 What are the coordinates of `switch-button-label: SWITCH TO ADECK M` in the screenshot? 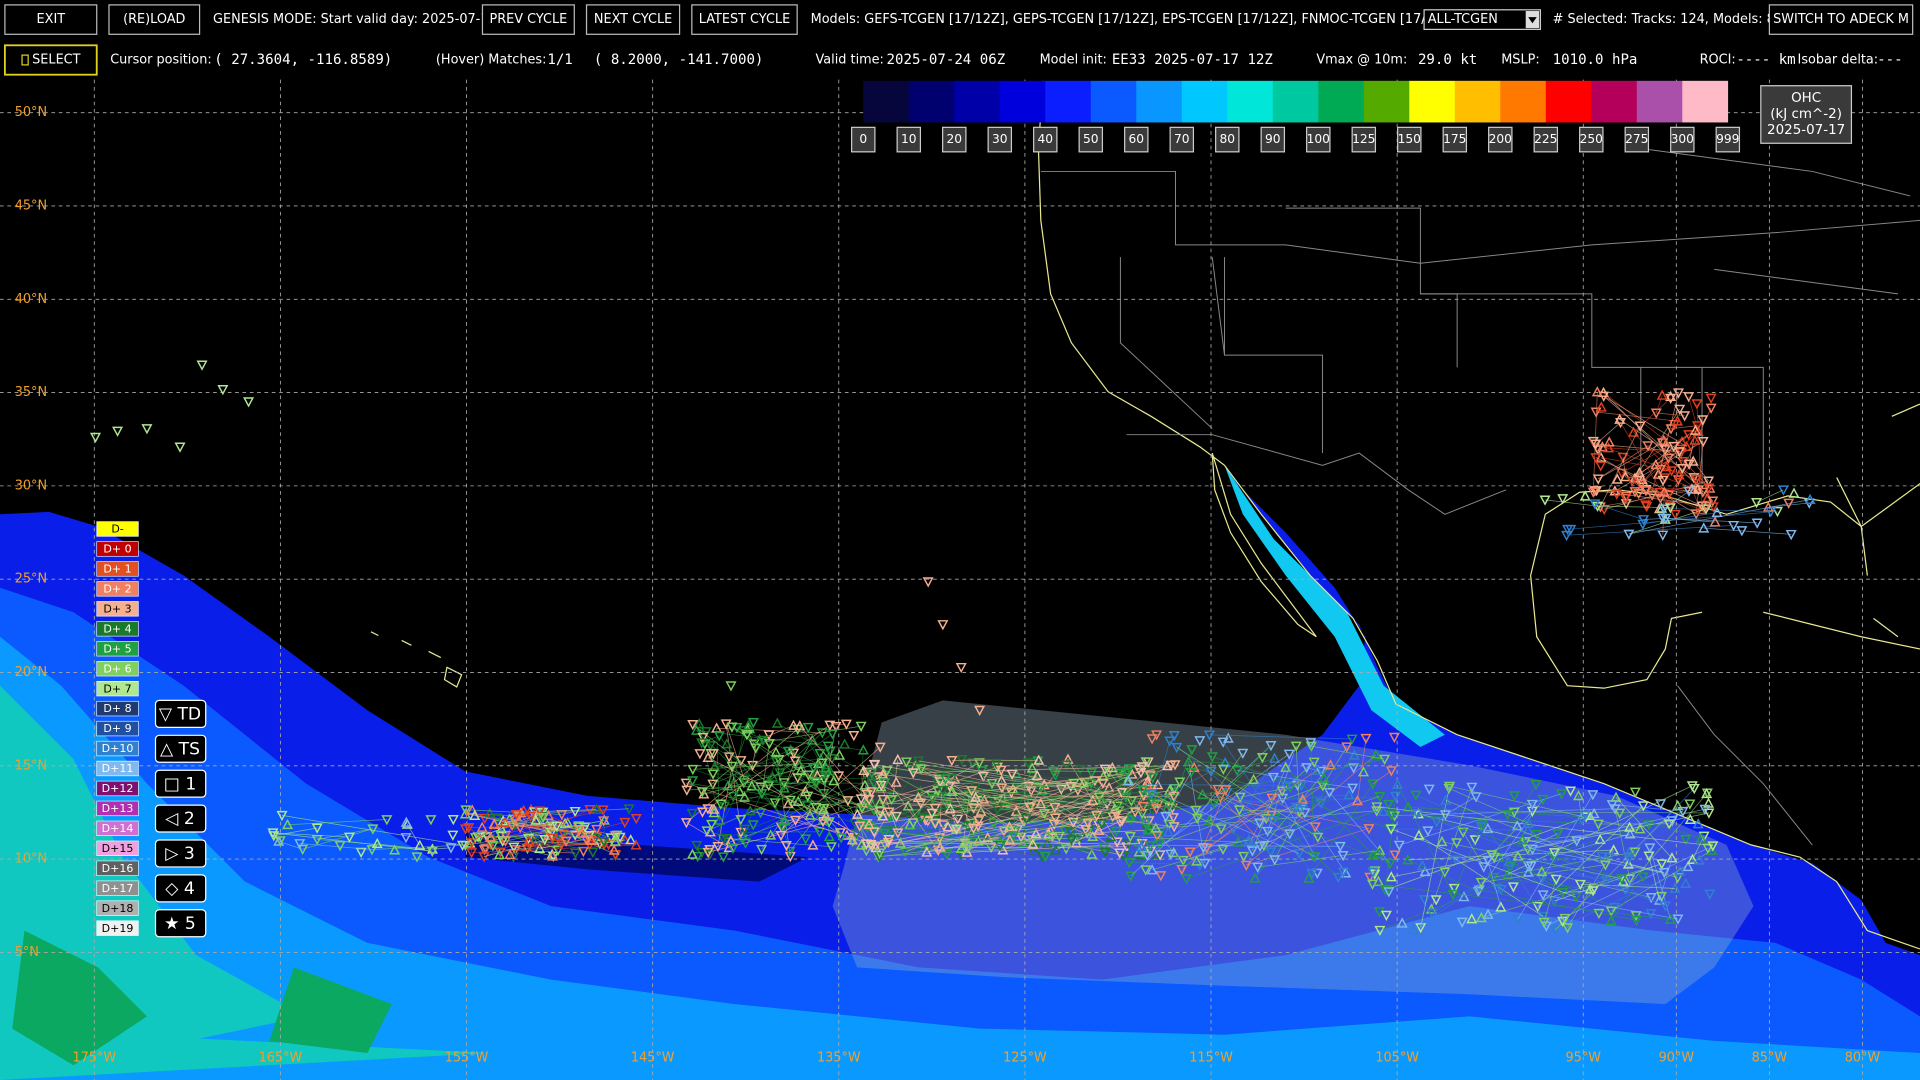 It's located at (1841, 19).